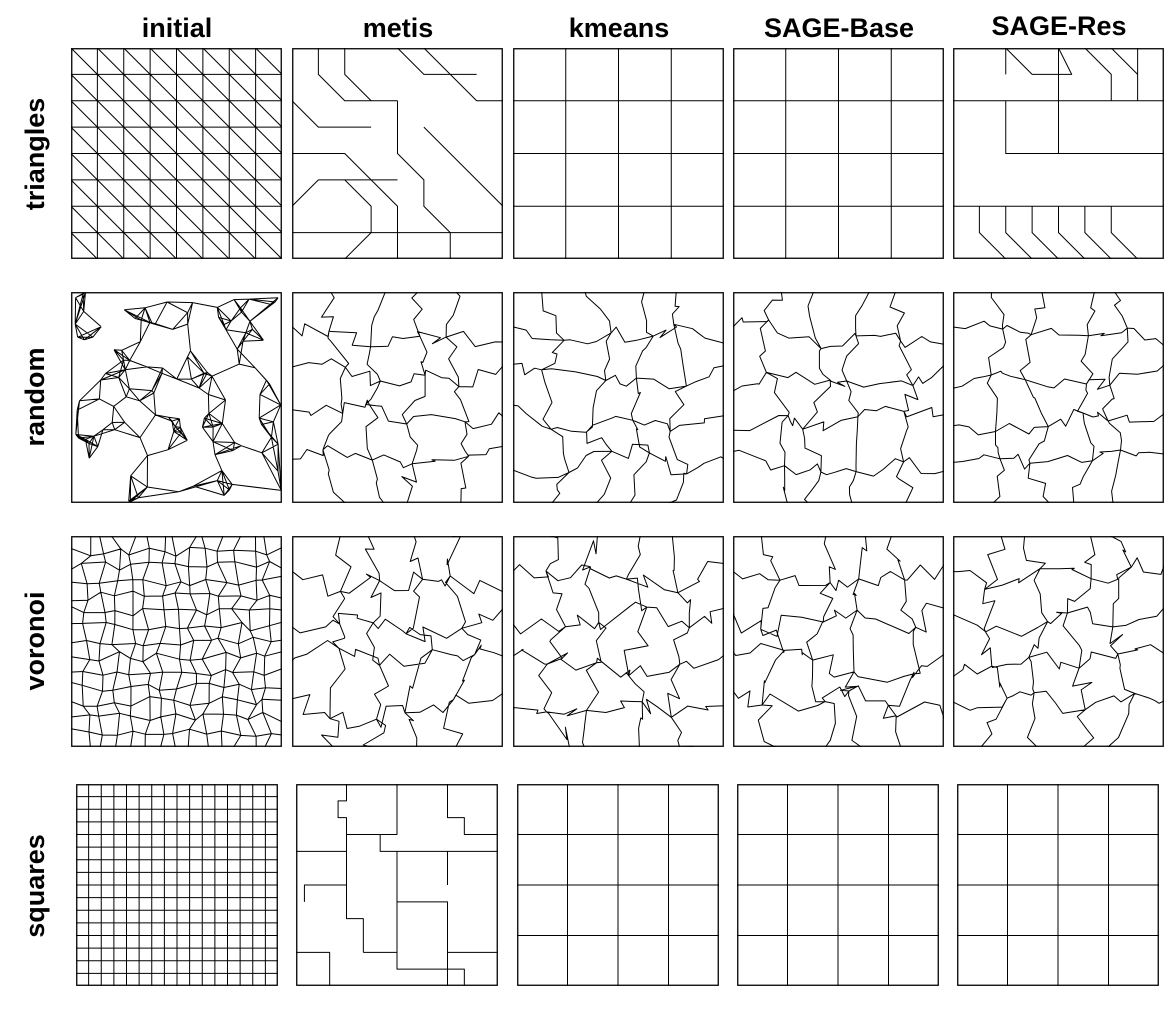 The image size is (1170, 1015). What do you see at coordinates (619, 28) in the screenshot?
I see `col-header-kmeans: kmeans` at bounding box center [619, 28].